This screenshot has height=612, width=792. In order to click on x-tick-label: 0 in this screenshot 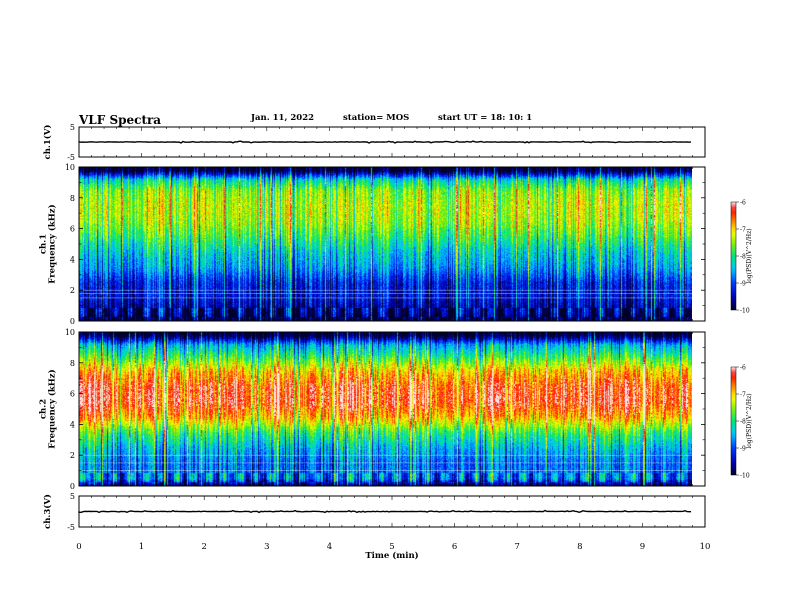, I will do `click(78, 547)`.